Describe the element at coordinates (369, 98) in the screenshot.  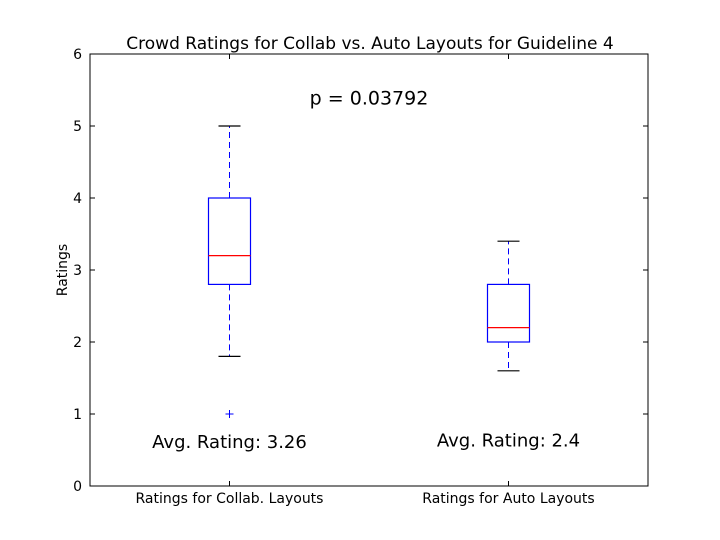
I see `p-value-annotation: p = 0.03792` at that location.